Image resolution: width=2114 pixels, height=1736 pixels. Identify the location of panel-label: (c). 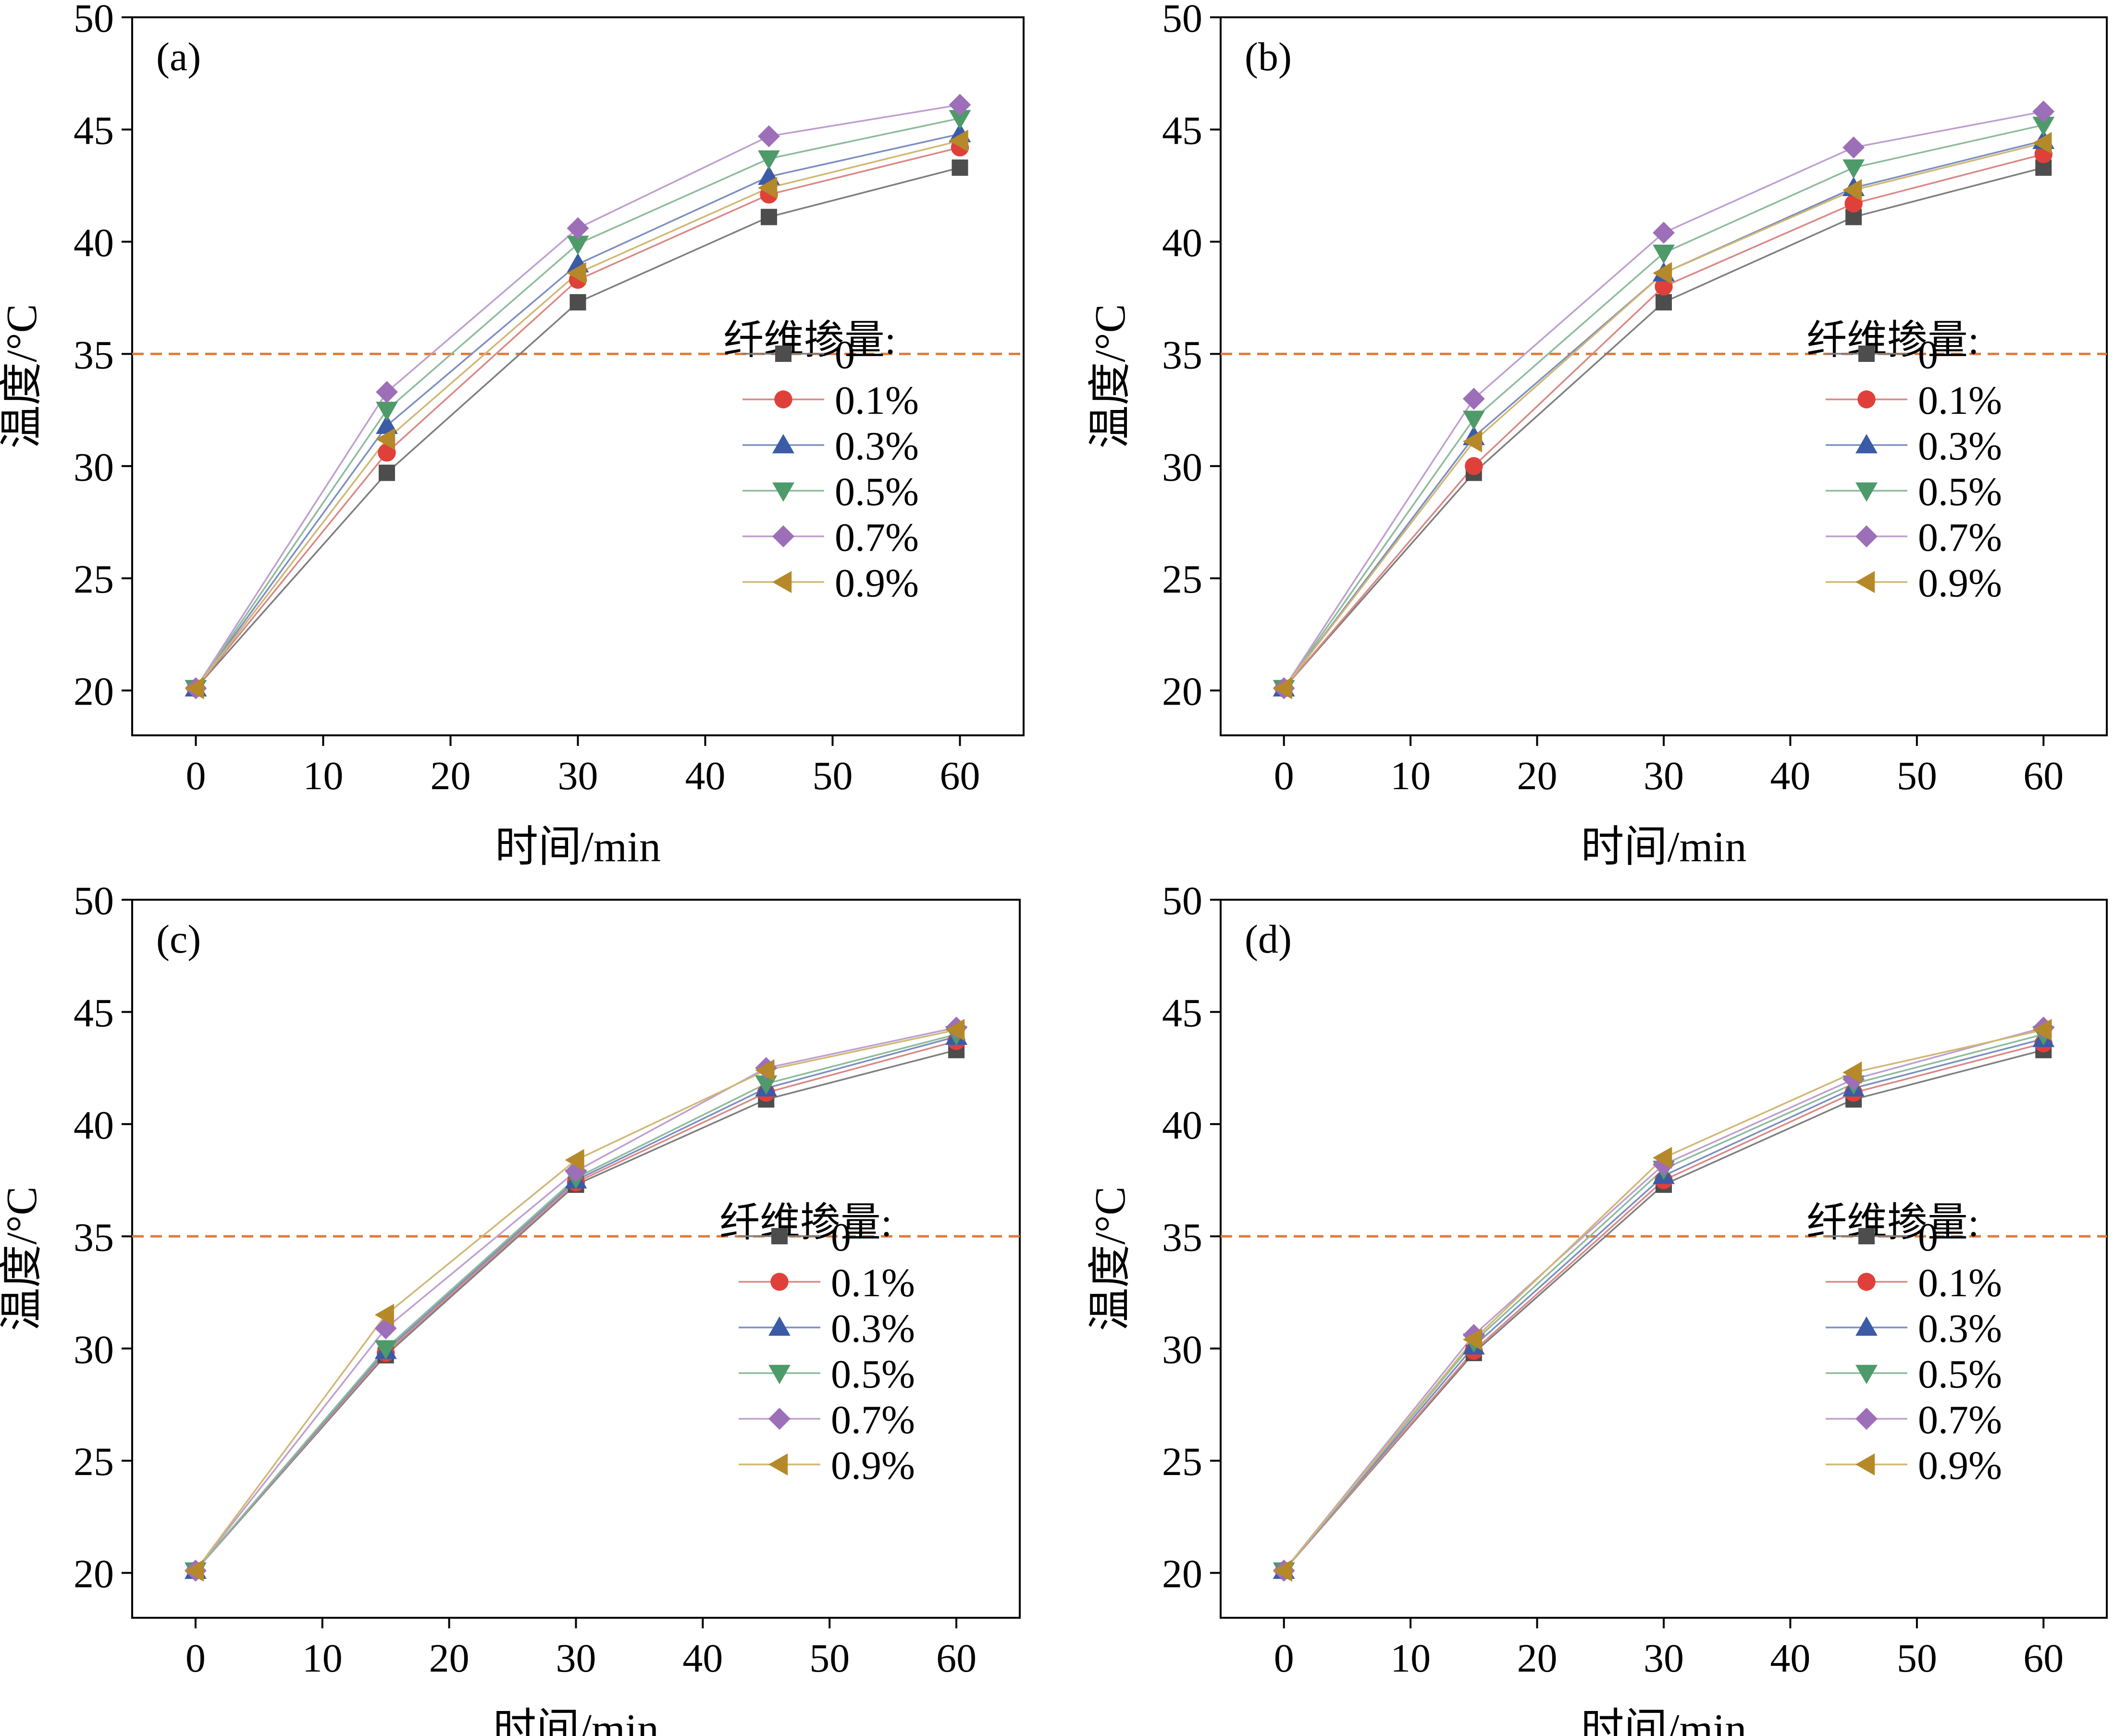
(178, 939).